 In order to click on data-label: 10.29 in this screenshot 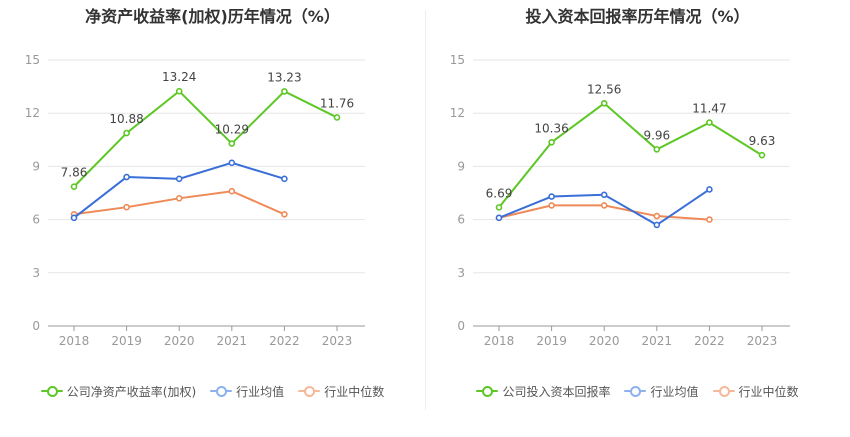, I will do `click(232, 130)`.